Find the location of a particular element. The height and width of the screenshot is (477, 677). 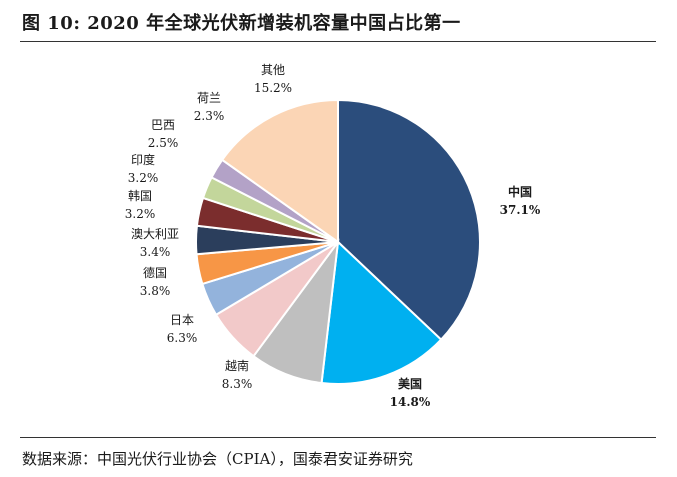

slice-label-4: 德国 is located at coordinates (155, 272).